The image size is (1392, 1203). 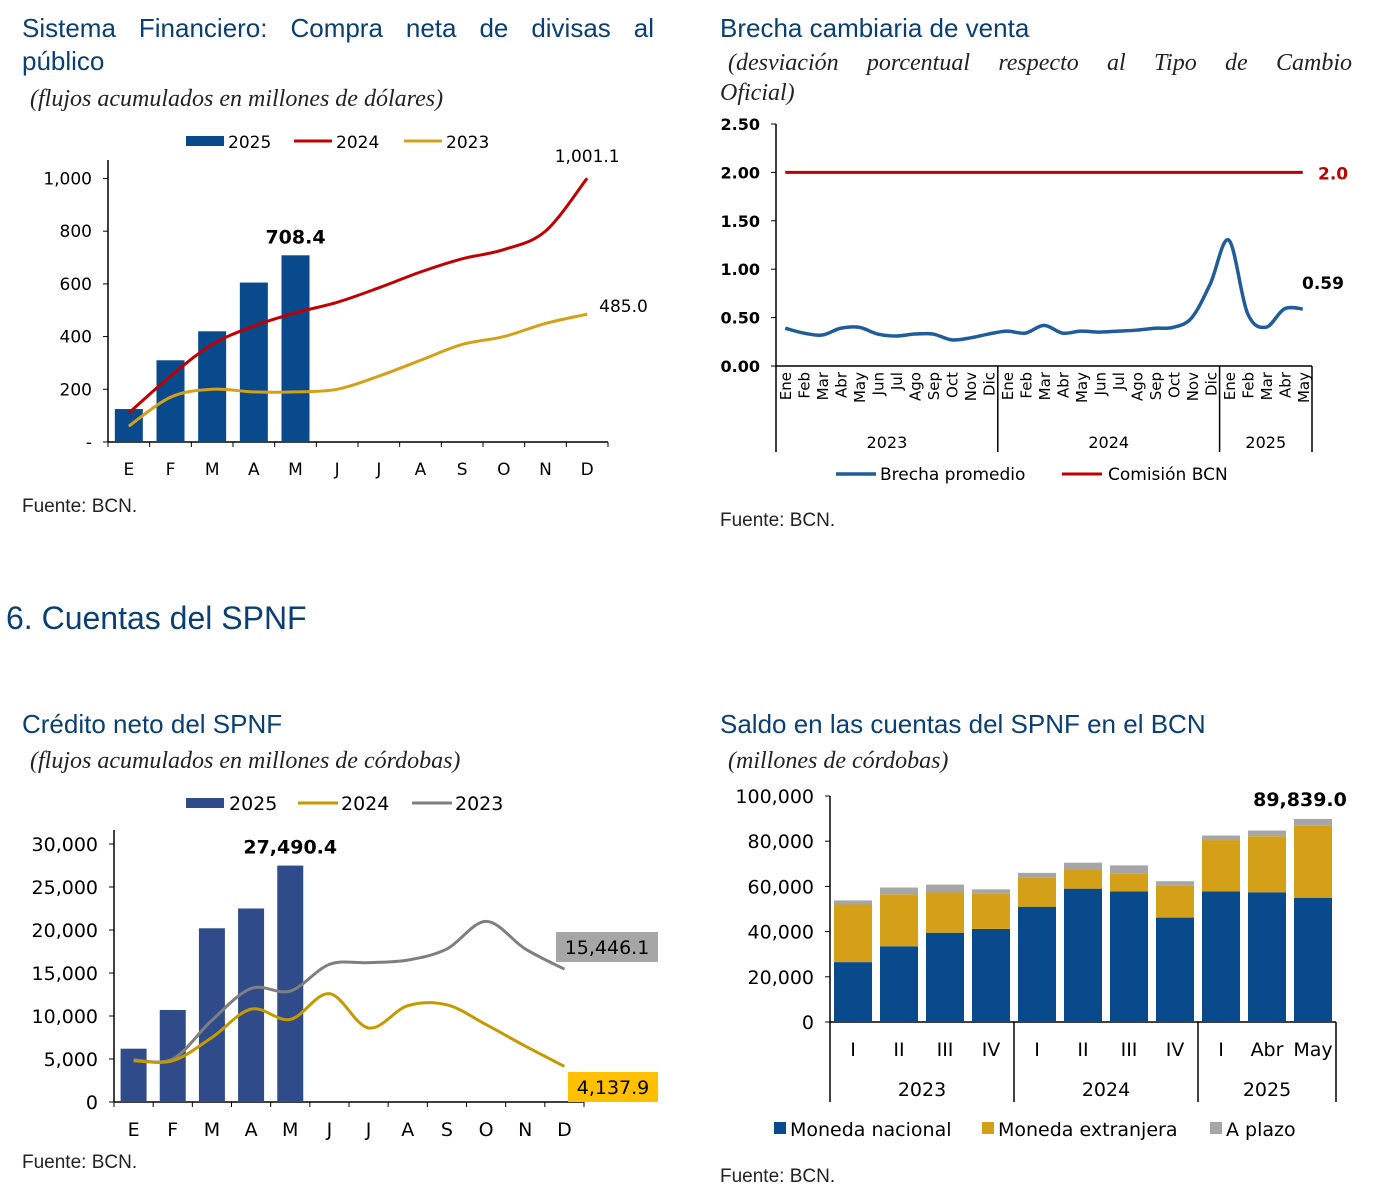 What do you see at coordinates (1137, 386) in the screenshot?
I see `x-tick-label: Ago` at bounding box center [1137, 386].